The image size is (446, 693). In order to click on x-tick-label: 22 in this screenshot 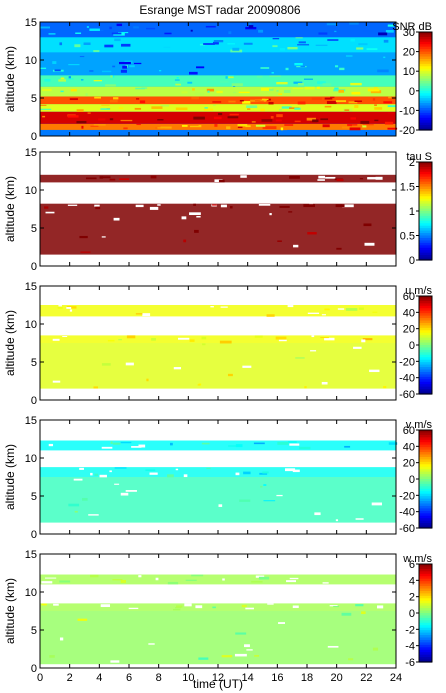, I will do `click(366, 678)`.